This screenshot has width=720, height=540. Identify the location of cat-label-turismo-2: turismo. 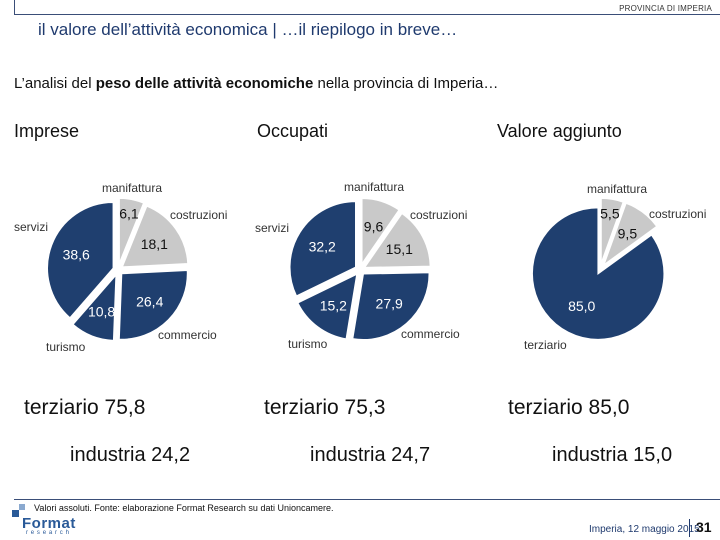
(308, 344).